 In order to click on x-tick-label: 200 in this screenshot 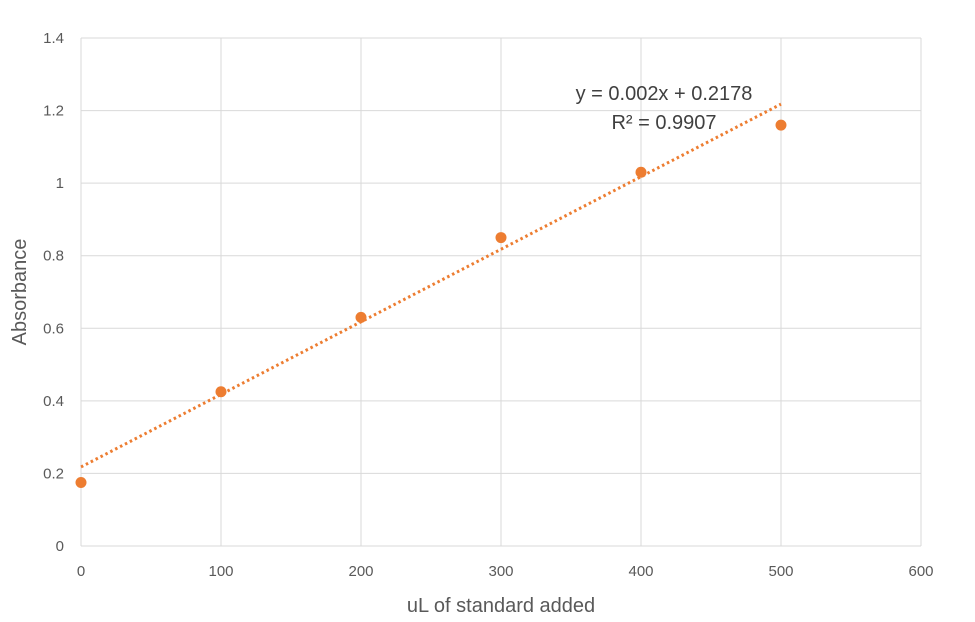, I will do `click(360, 571)`.